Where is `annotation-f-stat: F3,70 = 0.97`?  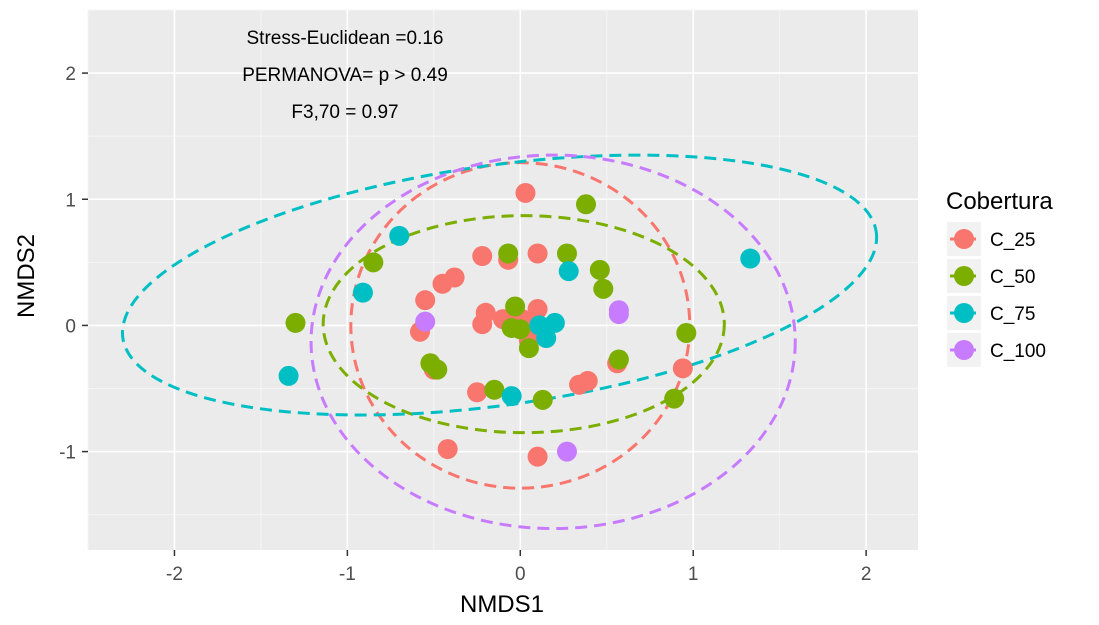
annotation-f-stat: F3,70 = 0.97 is located at coordinates (344, 112).